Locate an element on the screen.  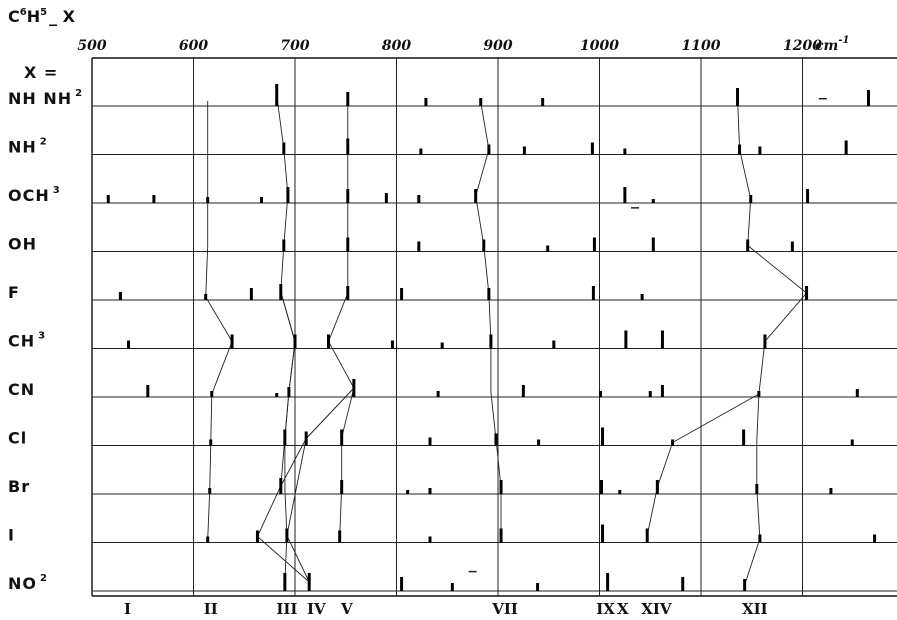
row-label: Br is located at coordinates (19, 486).